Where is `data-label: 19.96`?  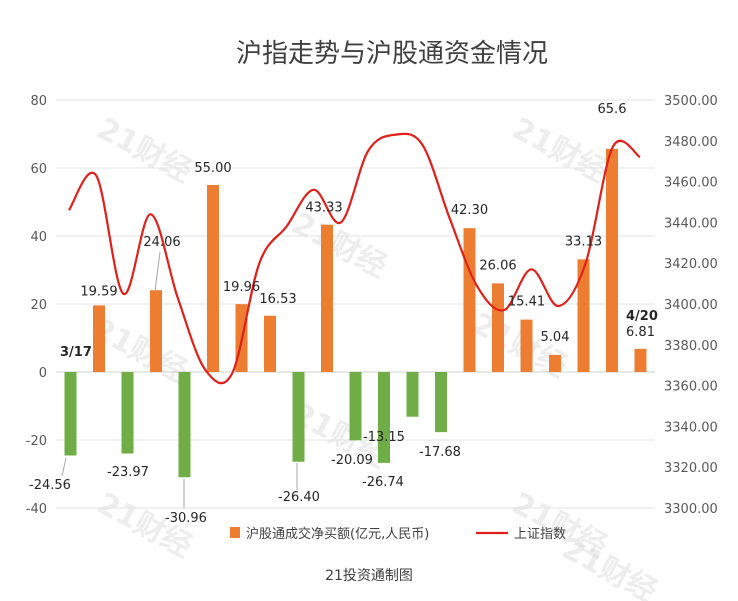
data-label: 19.96 is located at coordinates (241, 287).